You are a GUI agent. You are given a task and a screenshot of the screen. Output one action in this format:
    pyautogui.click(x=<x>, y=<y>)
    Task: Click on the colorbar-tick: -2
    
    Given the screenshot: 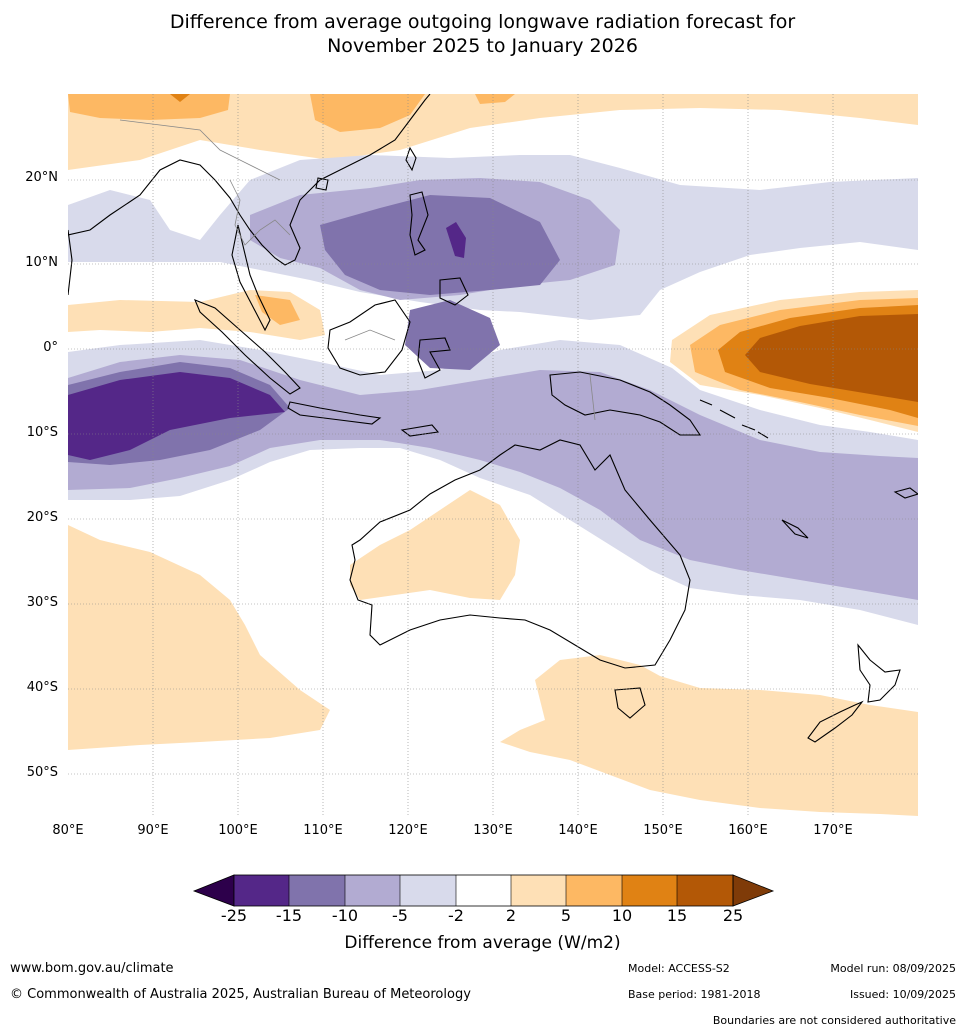 What is the action you would take?
    pyautogui.click(x=456, y=915)
    